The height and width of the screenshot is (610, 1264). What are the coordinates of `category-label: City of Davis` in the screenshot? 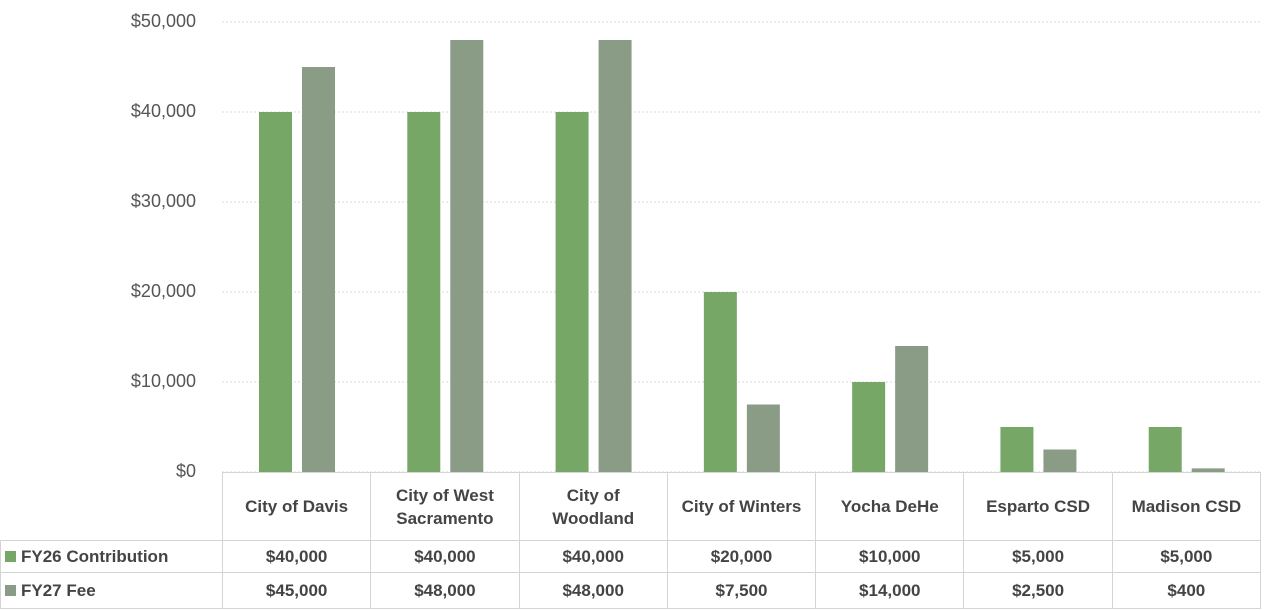 It's located at (297, 506).